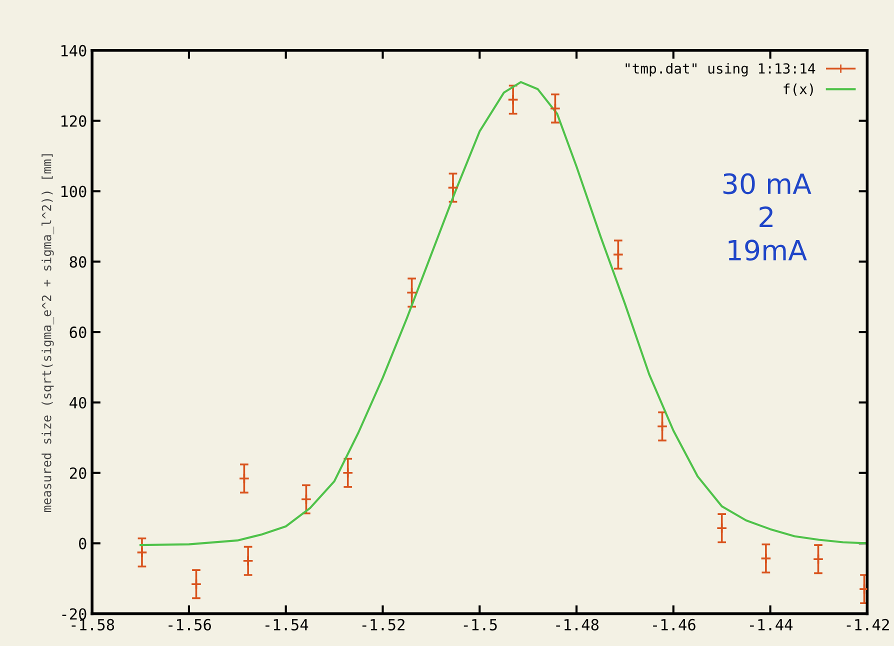 This screenshot has height=646, width=894. What do you see at coordinates (78, 402) in the screenshot?
I see `y-tick-label: 40` at bounding box center [78, 402].